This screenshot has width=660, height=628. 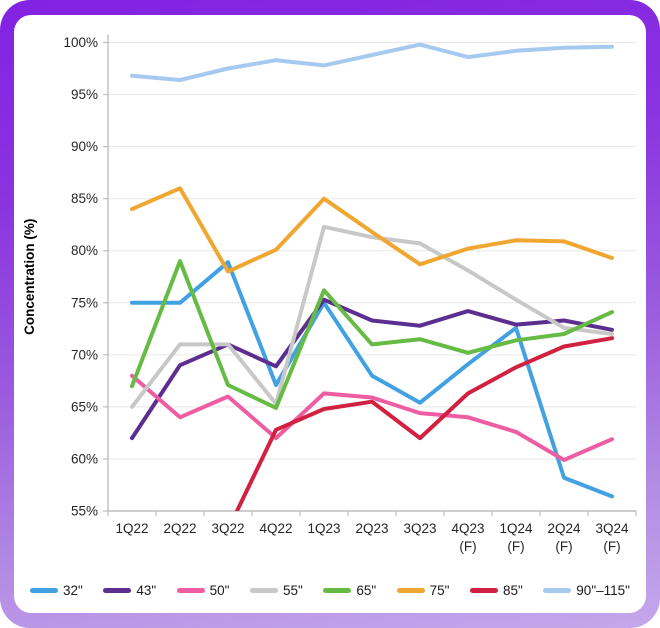 I want to click on x-tick-label: 2Q23, so click(x=371, y=528).